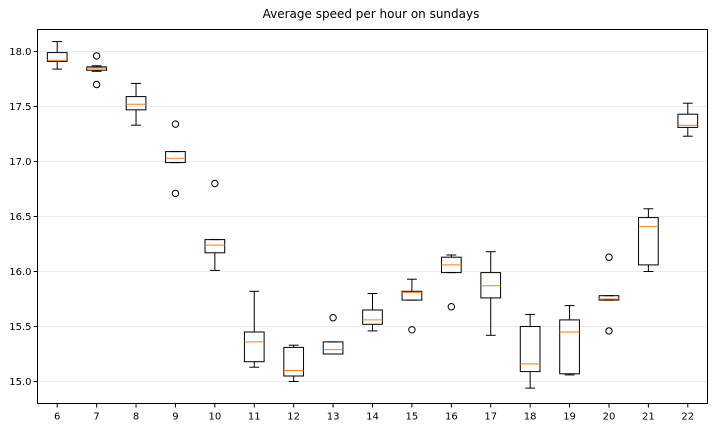 The height and width of the screenshot is (427, 713). What do you see at coordinates (254, 417) in the screenshot?
I see `x-tick-label: 11` at bounding box center [254, 417].